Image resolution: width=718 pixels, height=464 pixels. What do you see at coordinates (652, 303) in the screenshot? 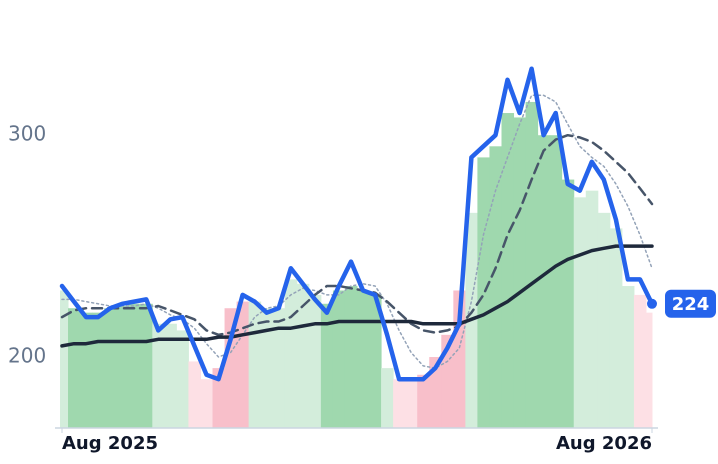
I see `last-point` at bounding box center [652, 303].